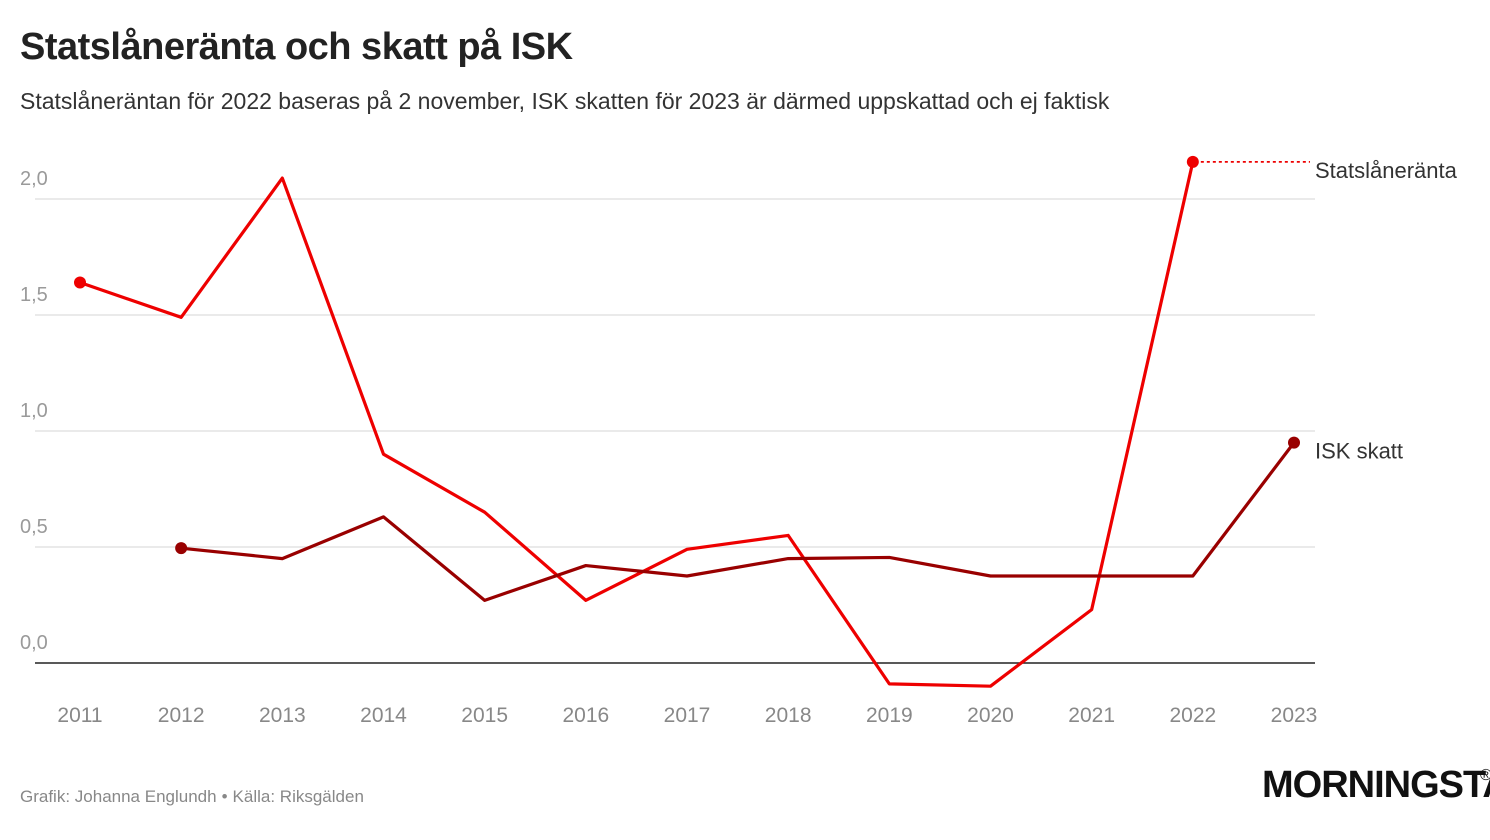 This screenshot has height=840, width=1490. What do you see at coordinates (181, 548) in the screenshot?
I see `isk-skatt-start-point` at bounding box center [181, 548].